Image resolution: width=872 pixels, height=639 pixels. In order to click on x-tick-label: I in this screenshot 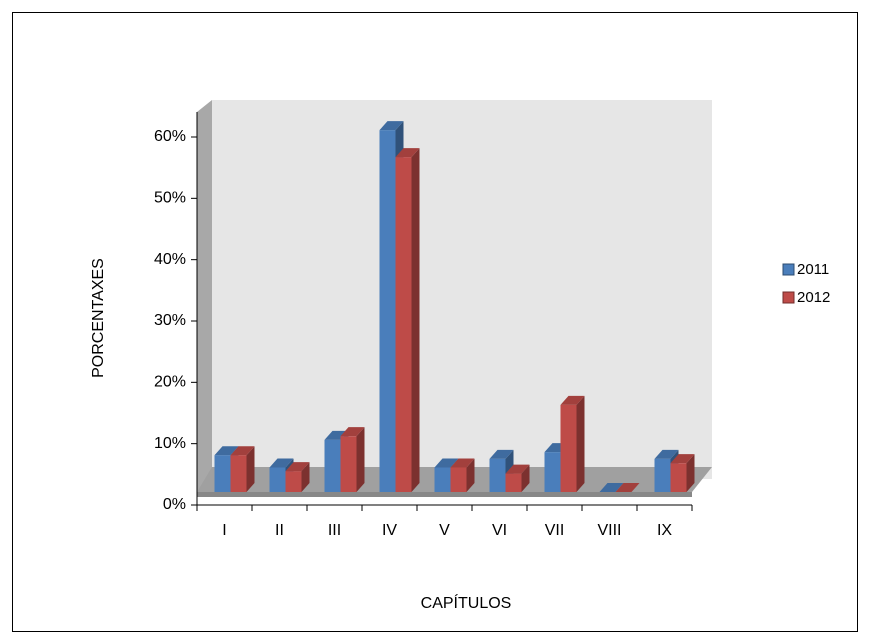, I will do `click(224, 530)`.